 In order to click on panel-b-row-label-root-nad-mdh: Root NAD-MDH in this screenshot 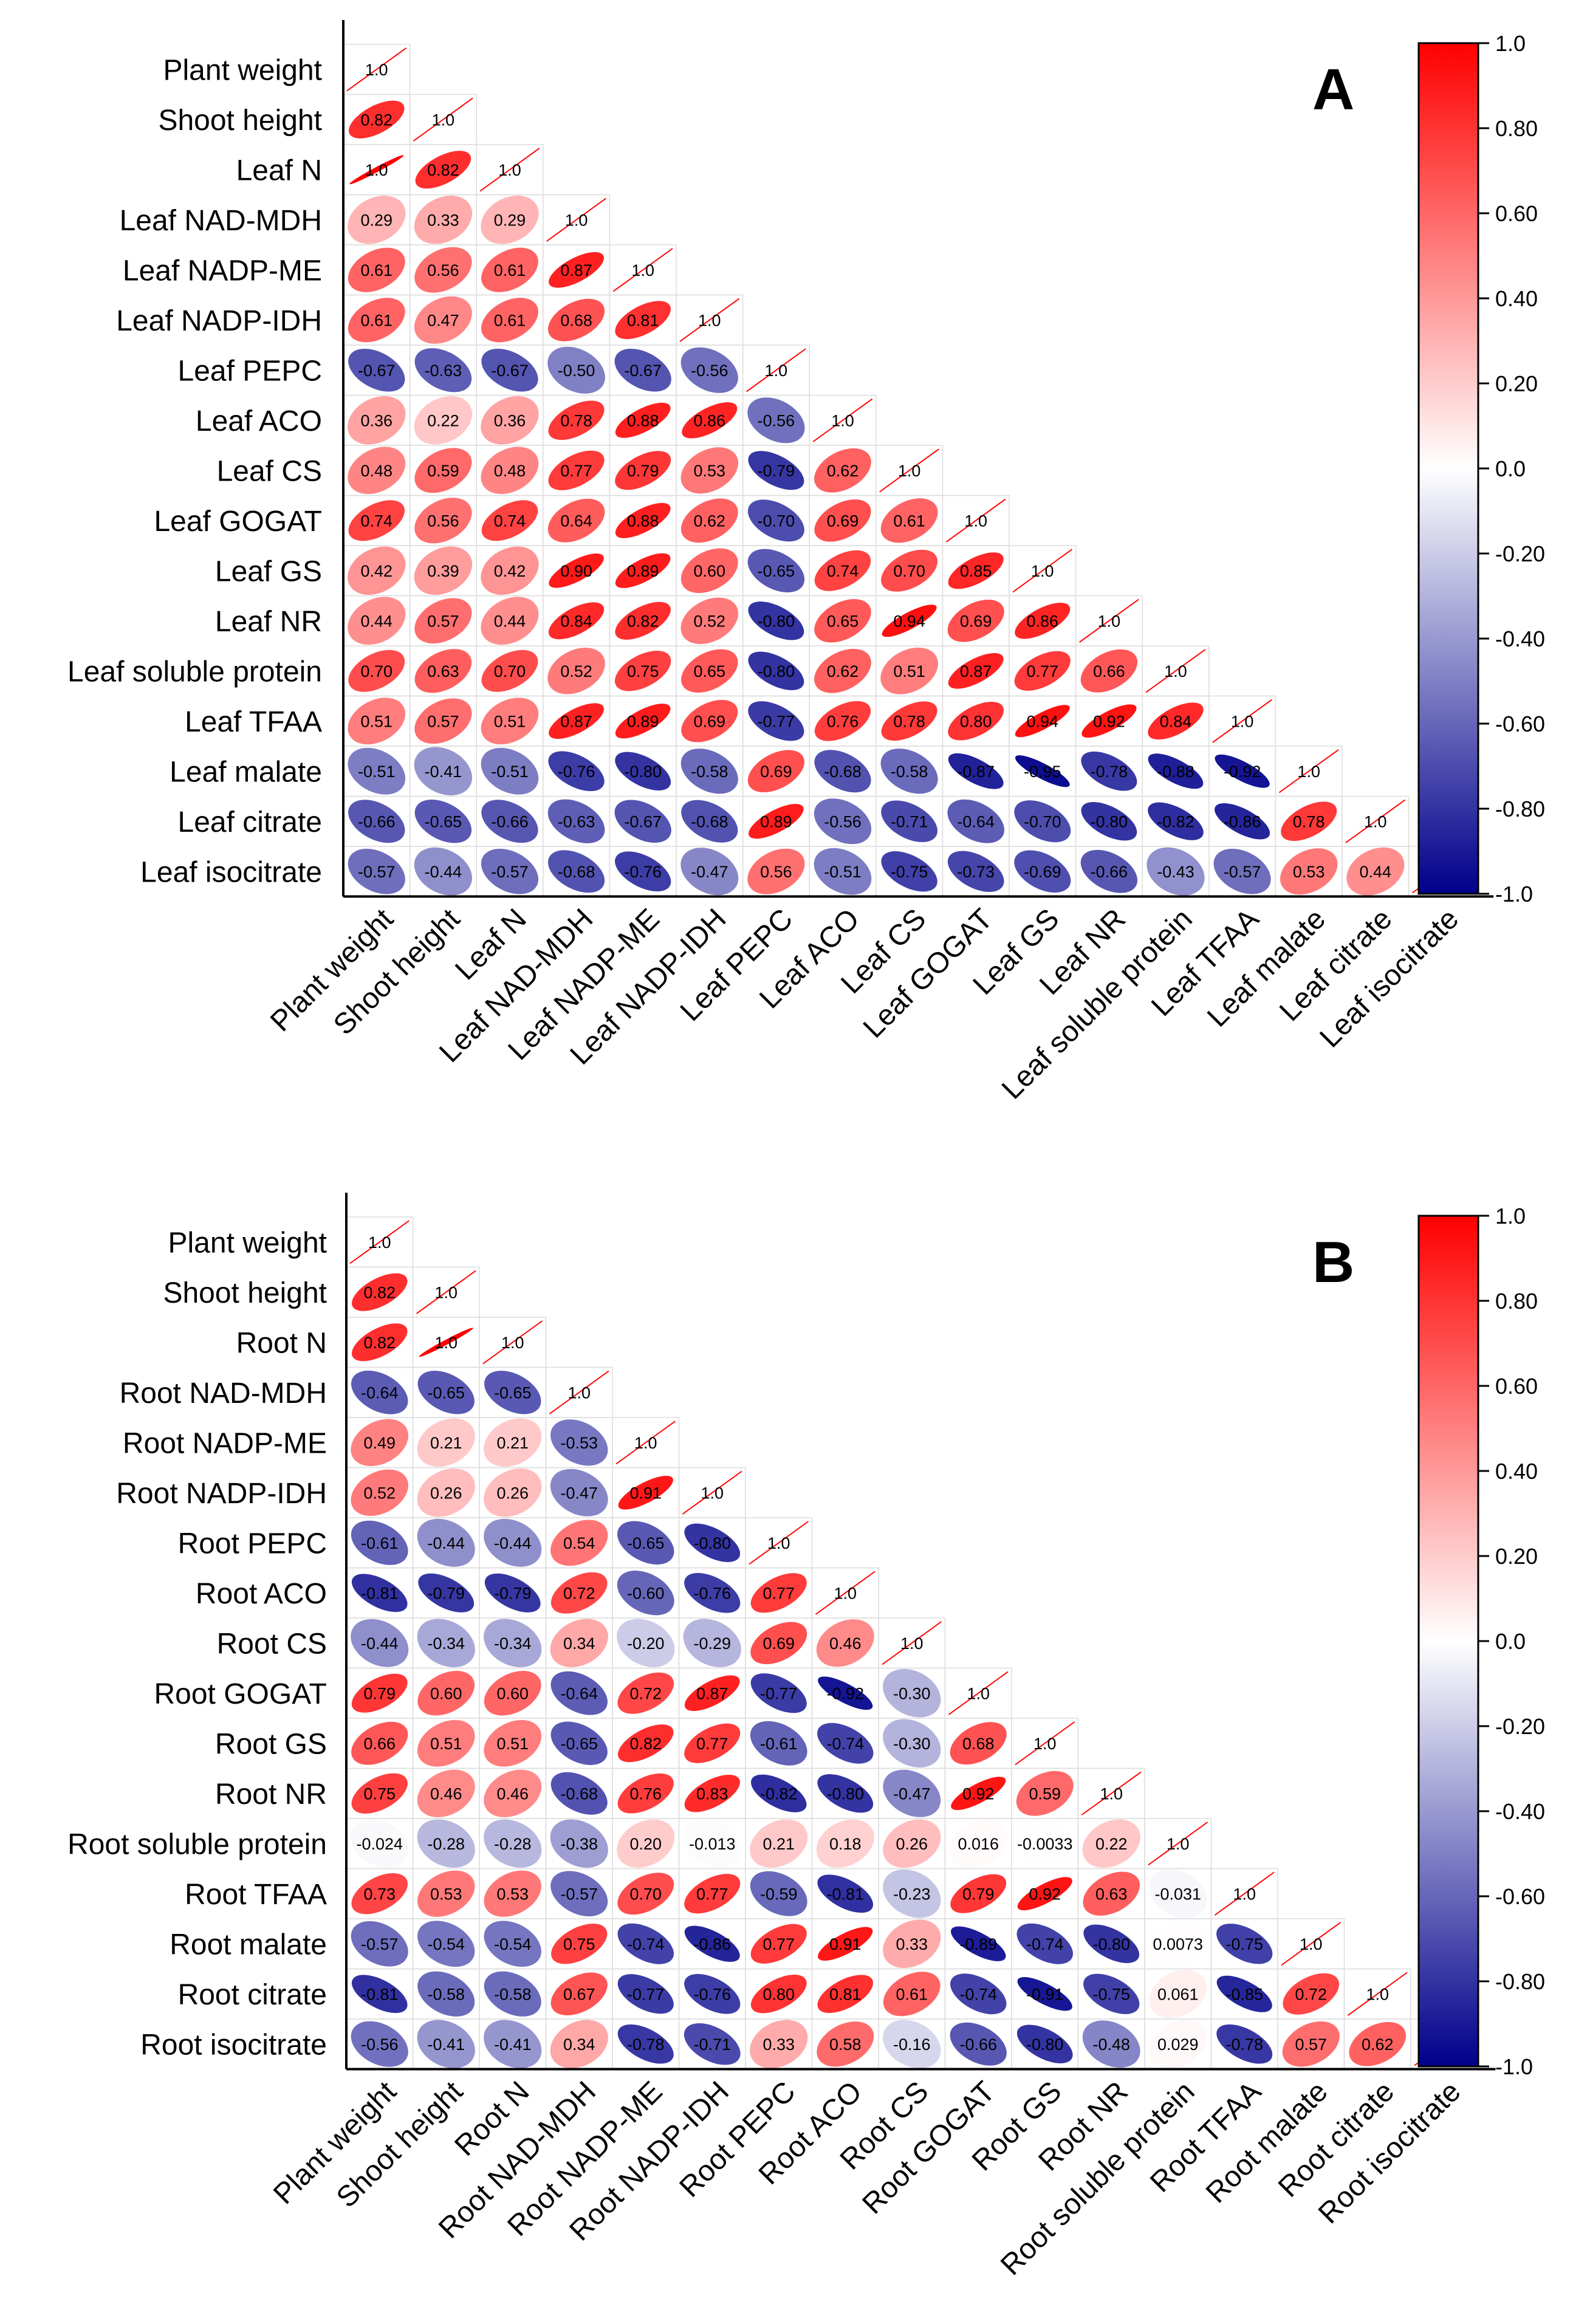, I will do `click(223, 1393)`.